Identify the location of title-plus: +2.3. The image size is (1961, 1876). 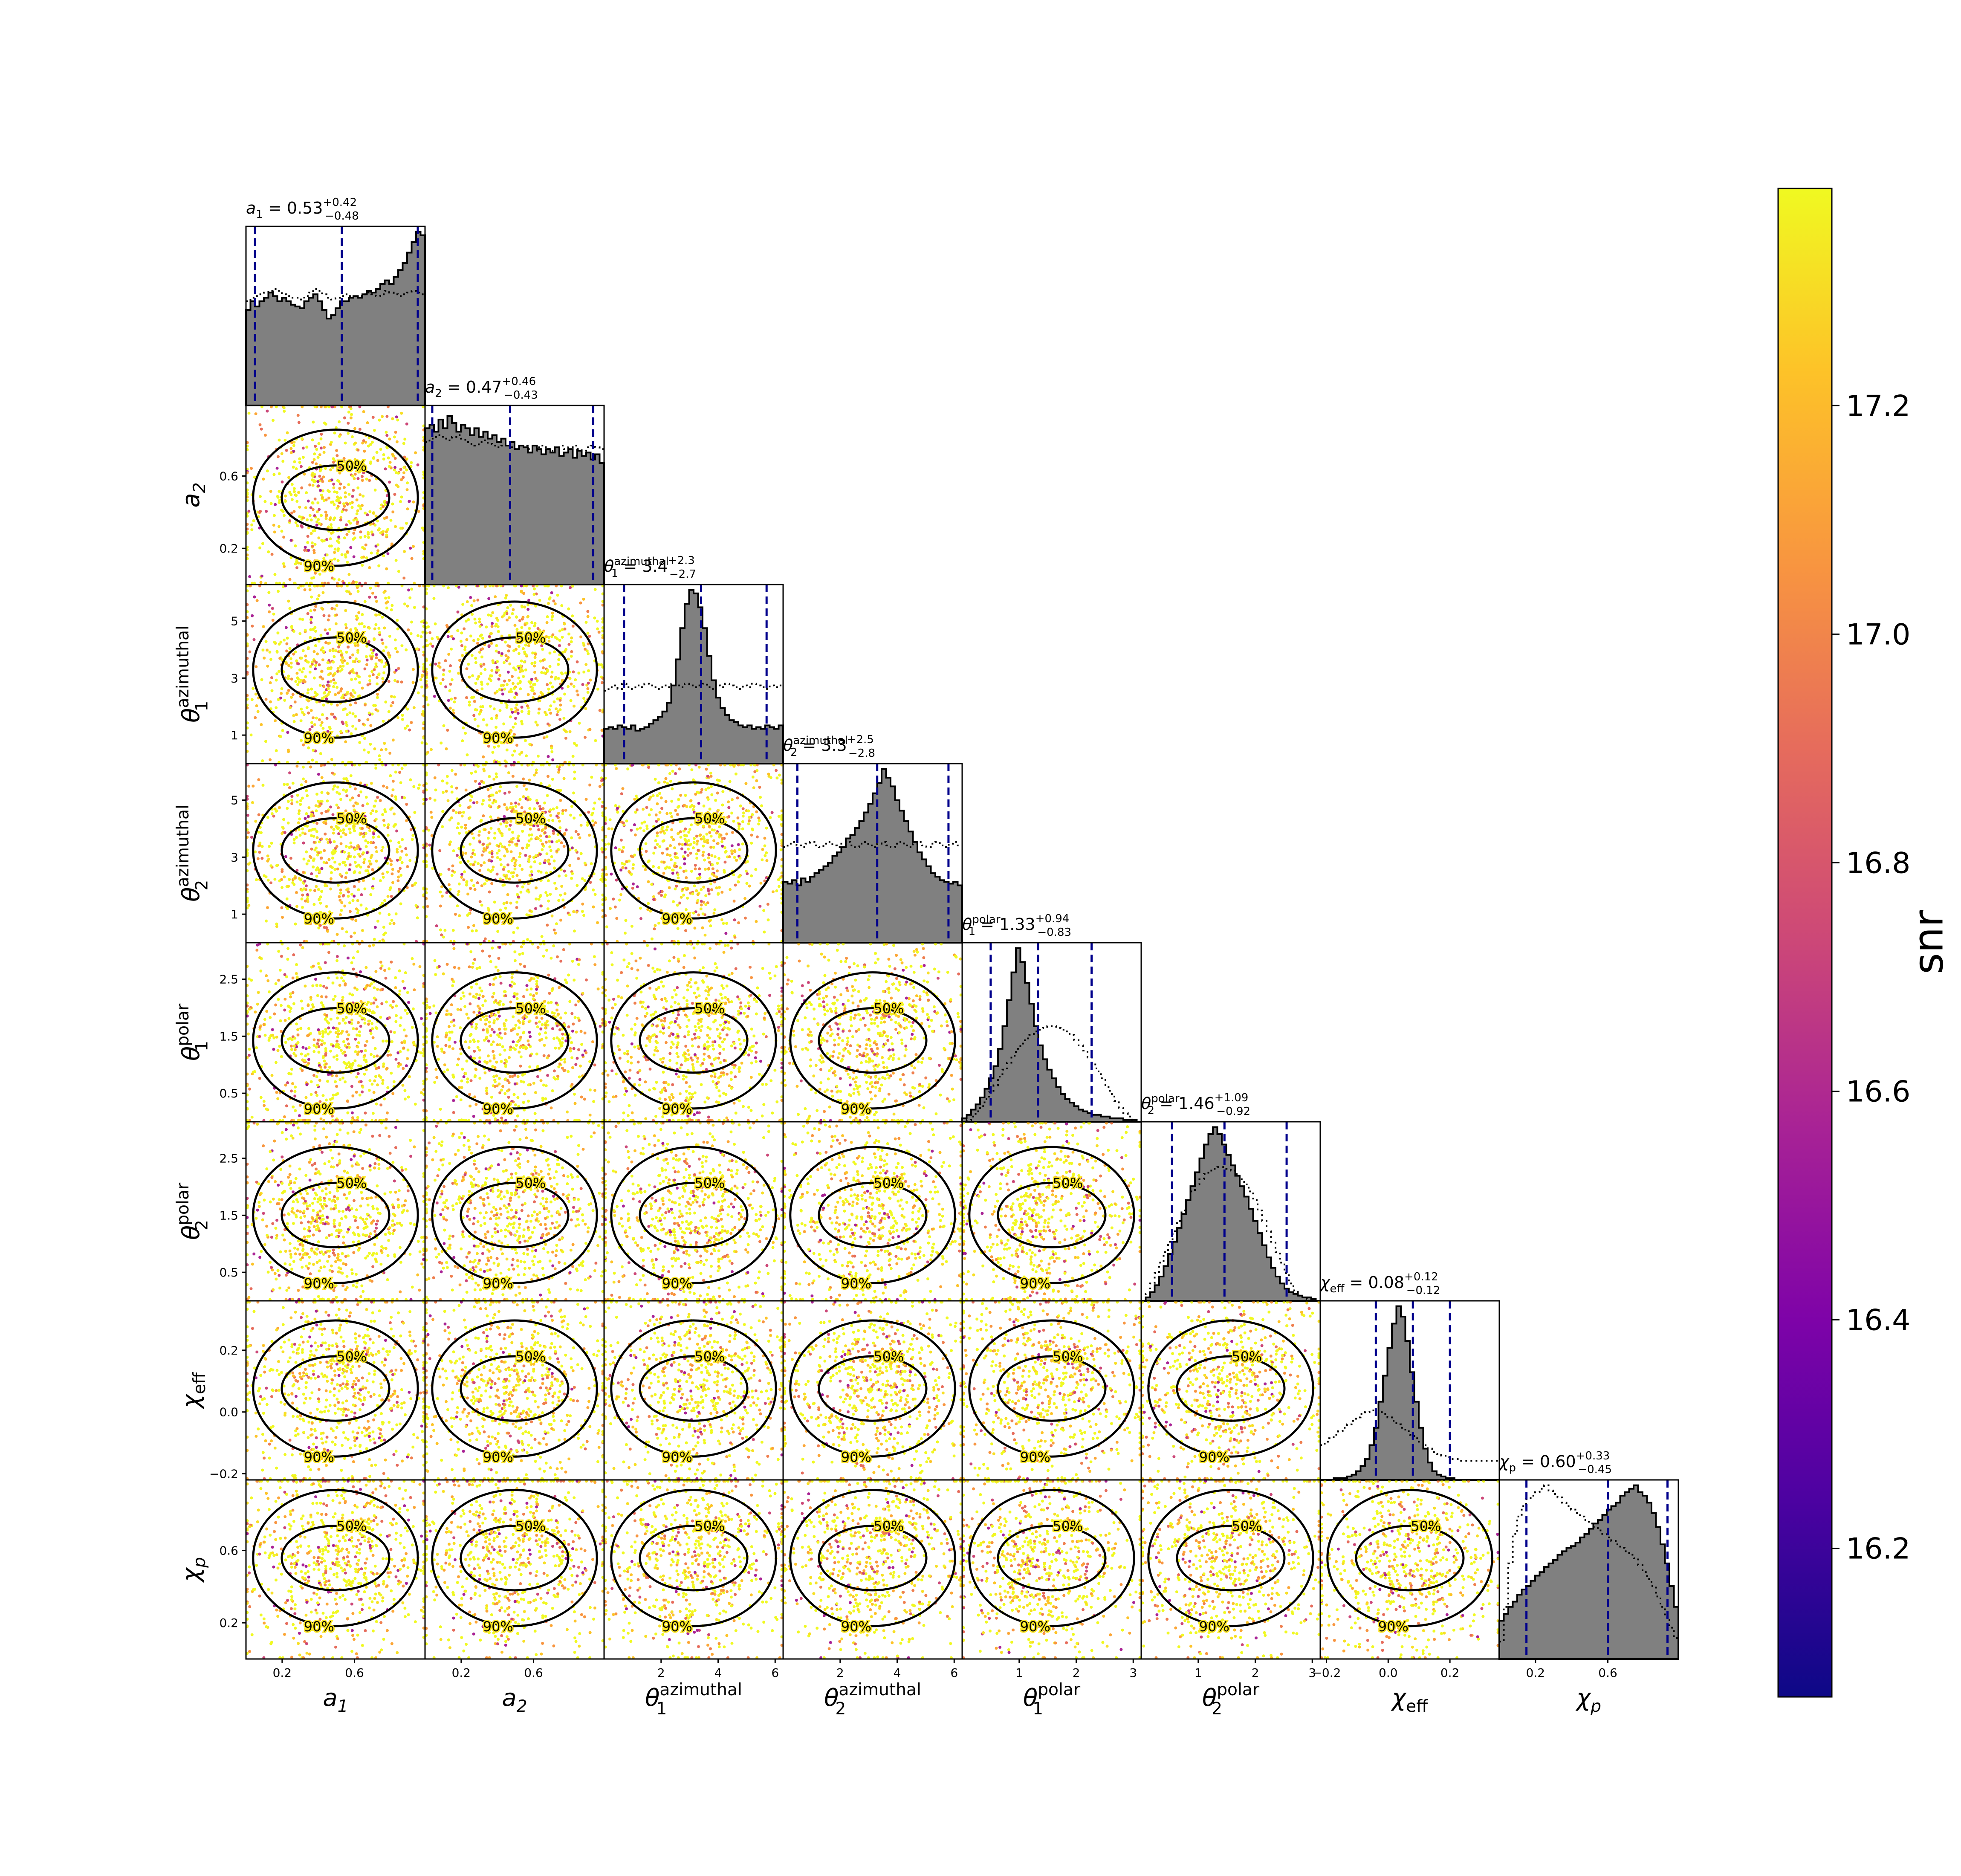
(681, 560).